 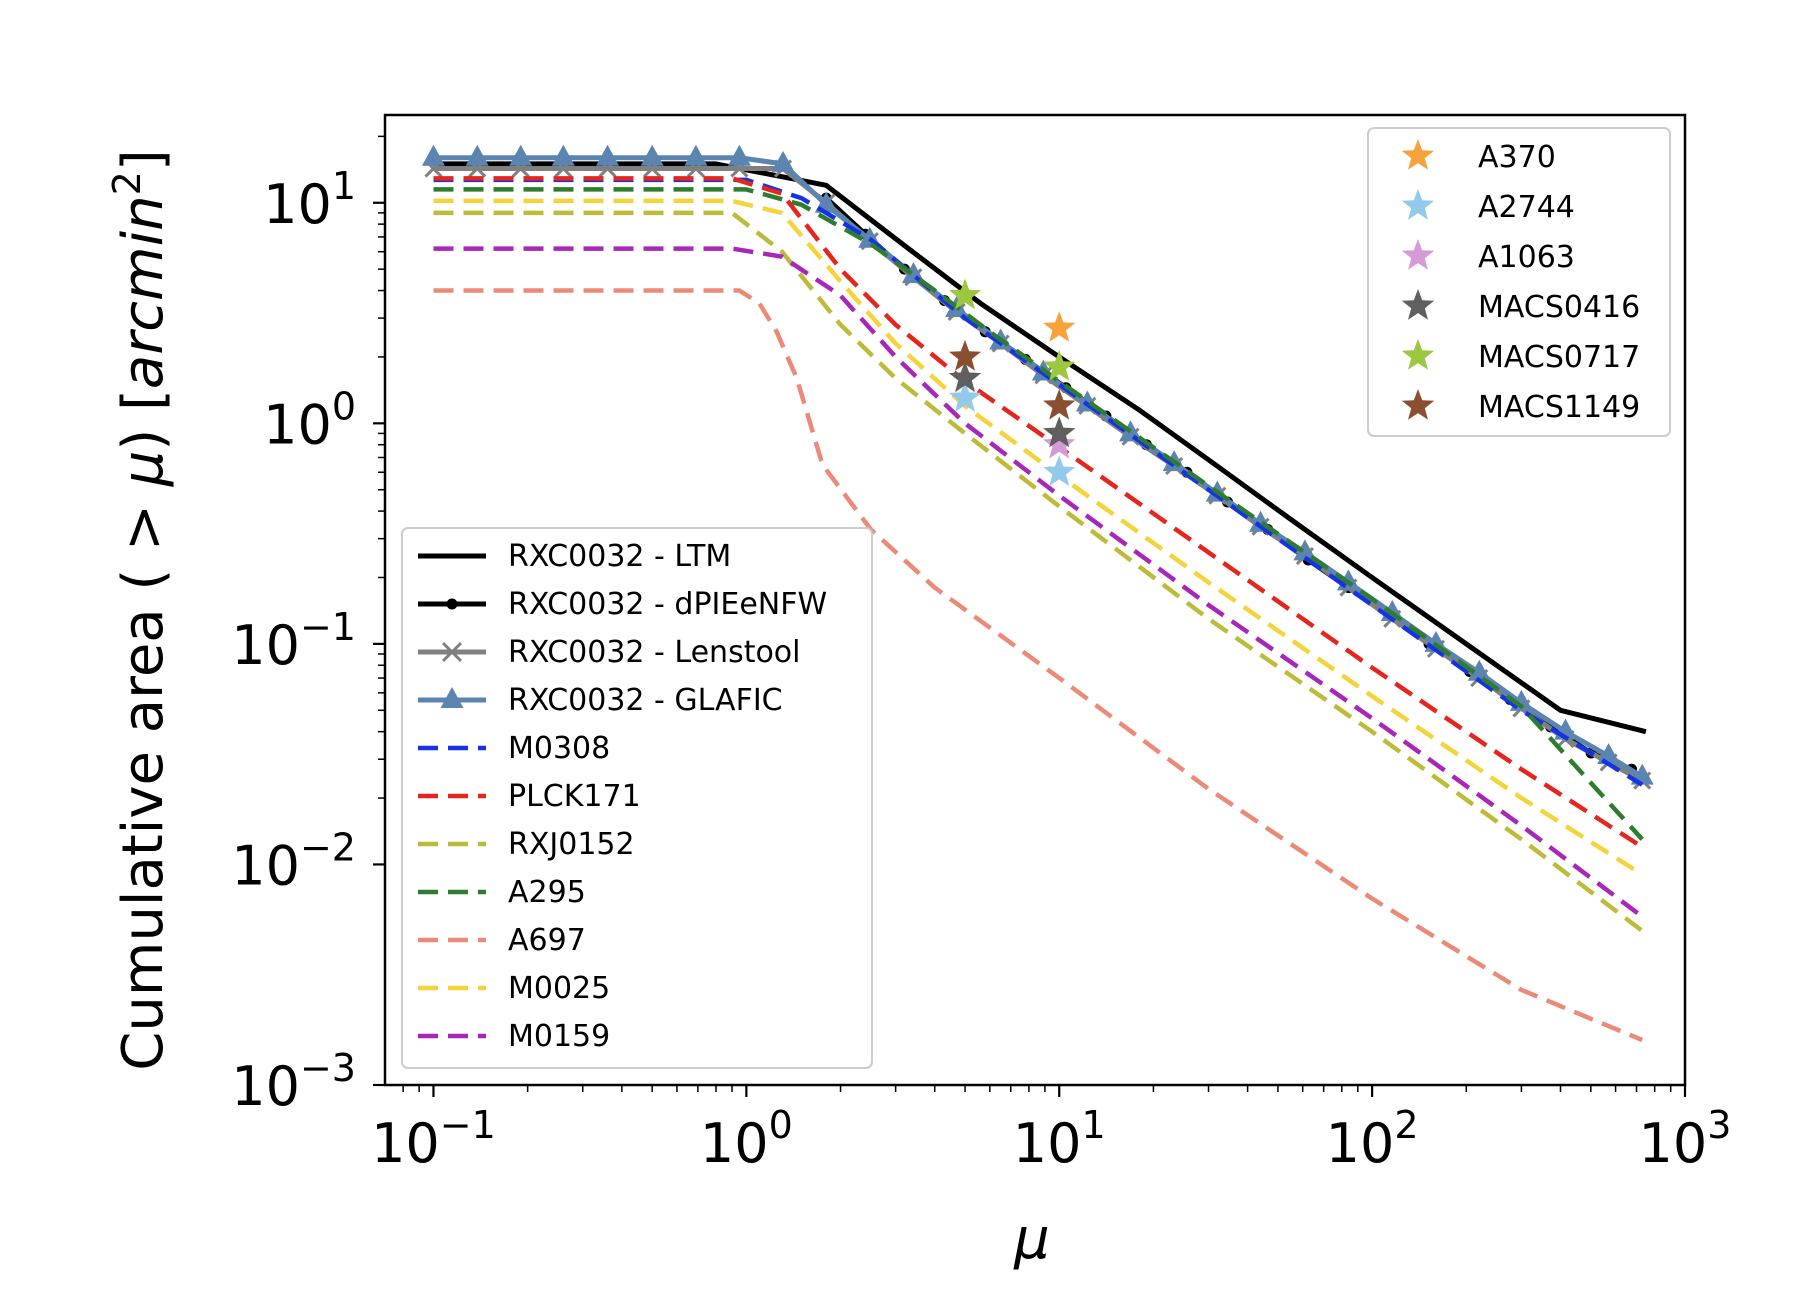 I want to click on y-tick-label: 10⁻³, so click(x=293, y=1082).